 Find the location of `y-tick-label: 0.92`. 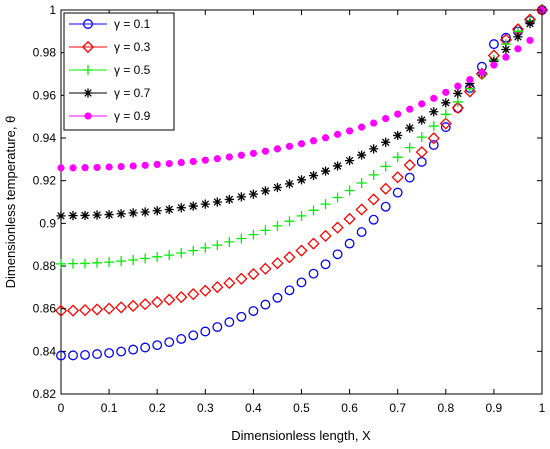

y-tick-label: 0.92 is located at coordinates (45, 181).